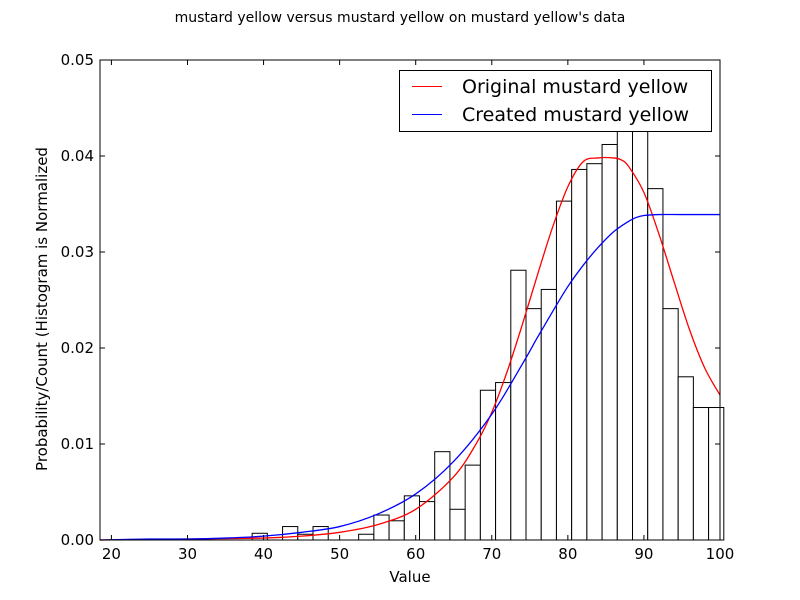 This screenshot has width=800, height=600. I want to click on y-tick-label: 0.00, so click(77, 540).